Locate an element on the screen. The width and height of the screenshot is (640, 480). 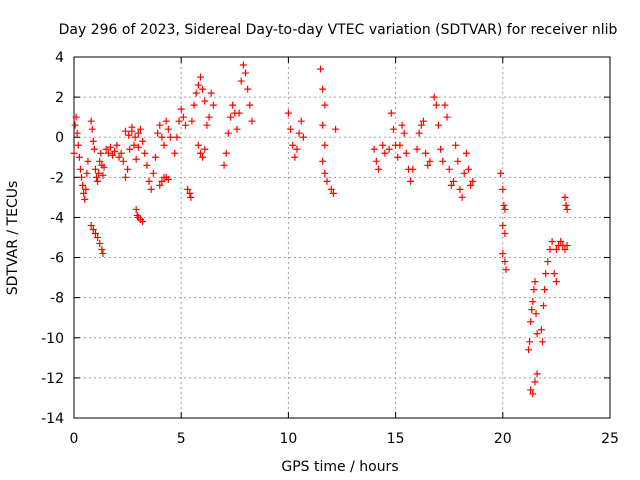
x-tick-label: 25 is located at coordinates (610, 439).